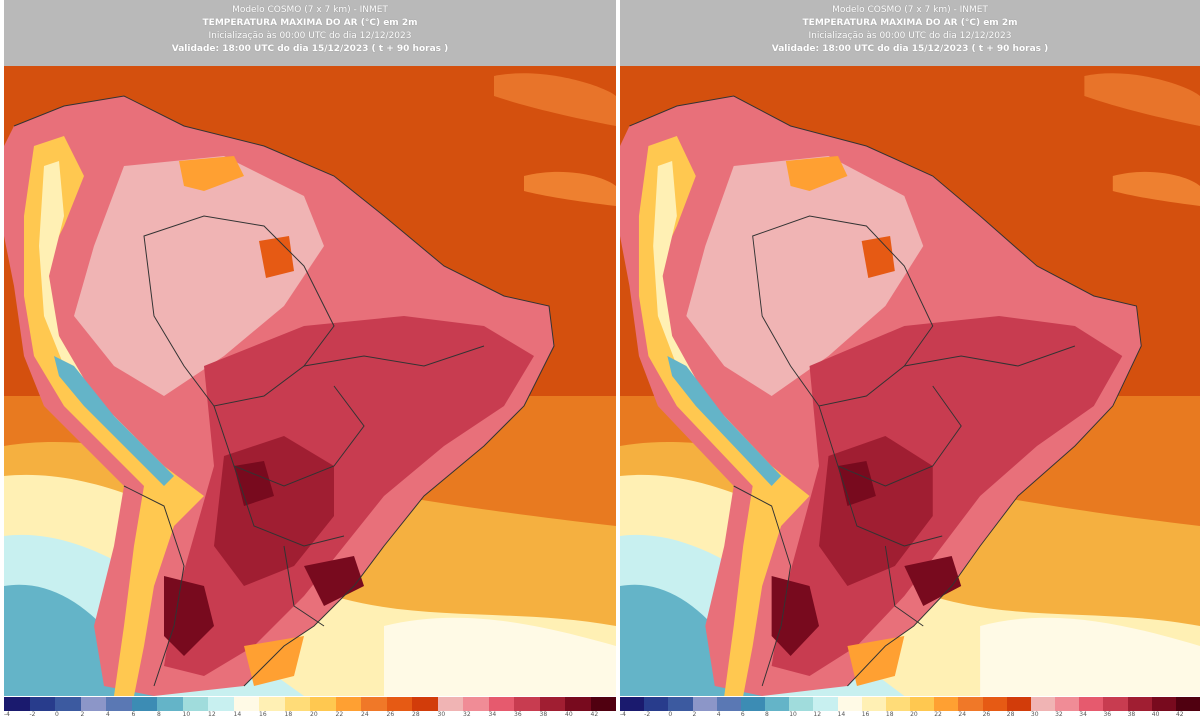  I want to click on color-scale-tick: 28, so click(416, 714).